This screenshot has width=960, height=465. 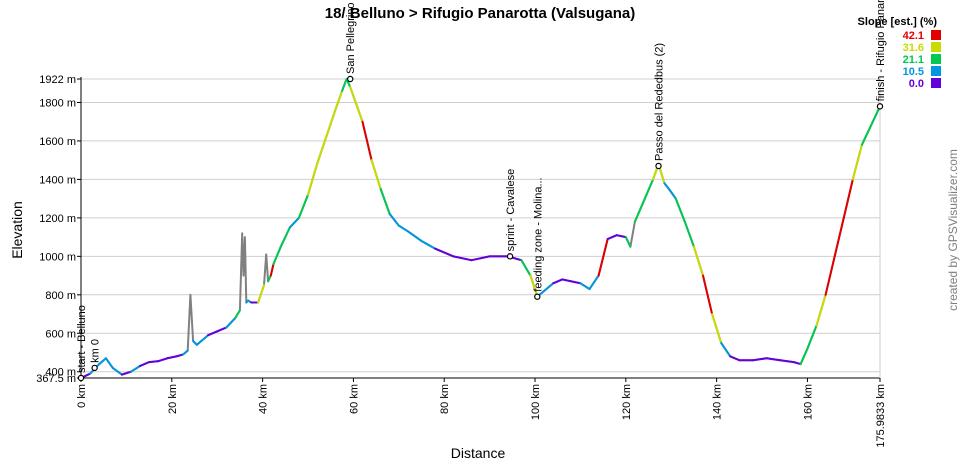 What do you see at coordinates (60, 334) in the screenshot?
I see `y-tick-label: 600 m` at bounding box center [60, 334].